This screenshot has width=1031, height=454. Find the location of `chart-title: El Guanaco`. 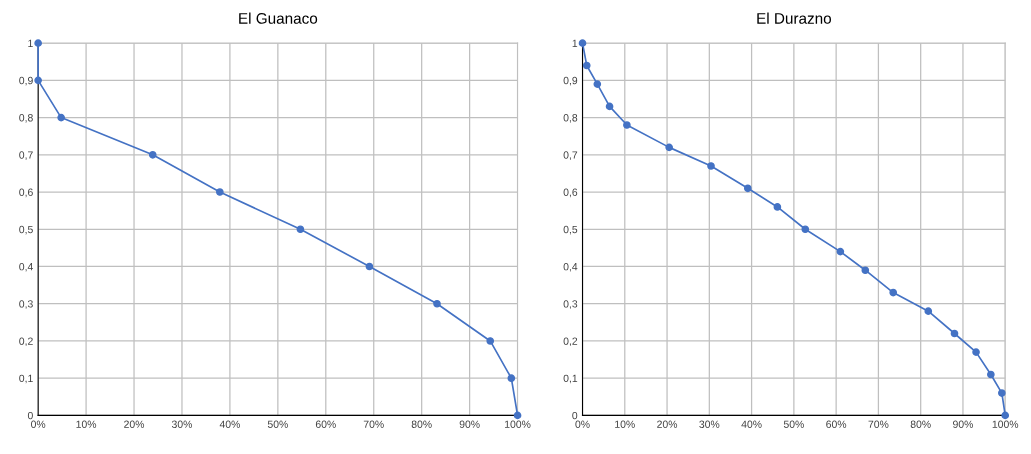

chart-title: El Guanaco is located at coordinates (278, 18).